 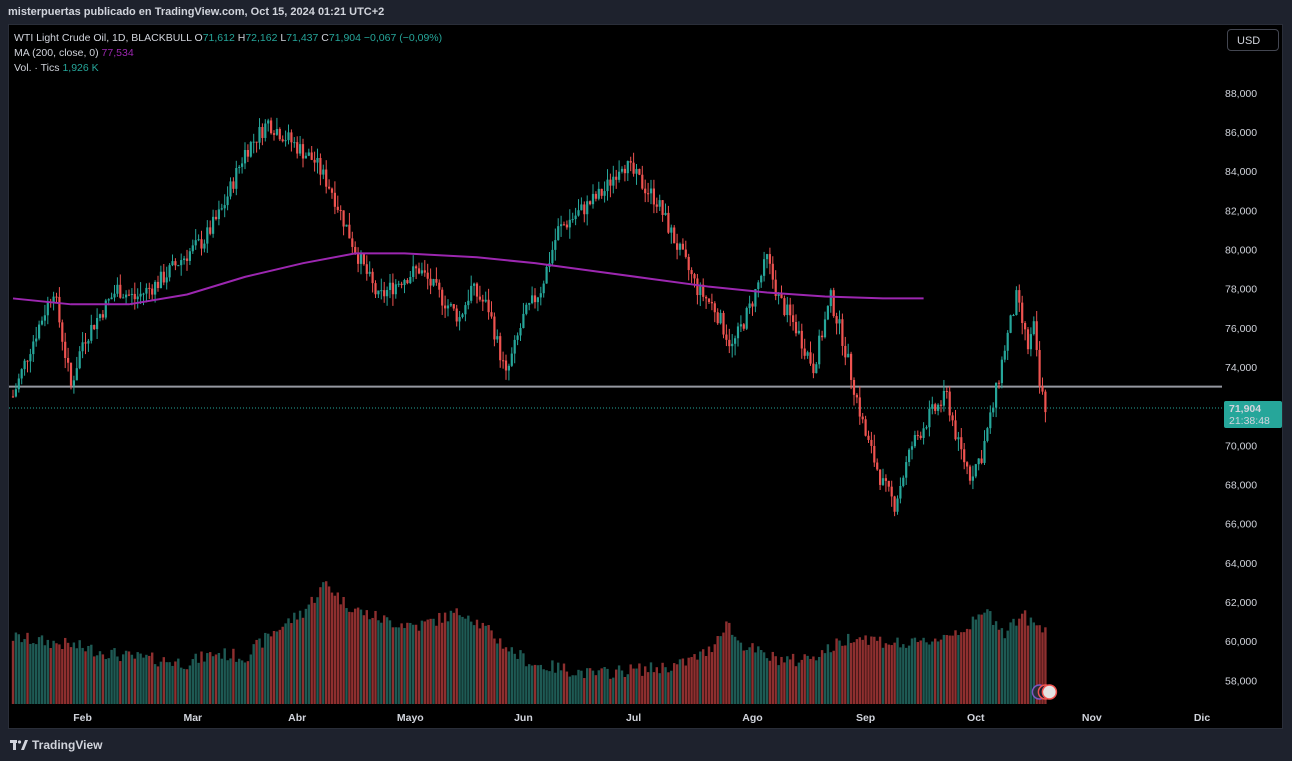 I want to click on y-tick-label: 88,000, so click(x=1241, y=94).